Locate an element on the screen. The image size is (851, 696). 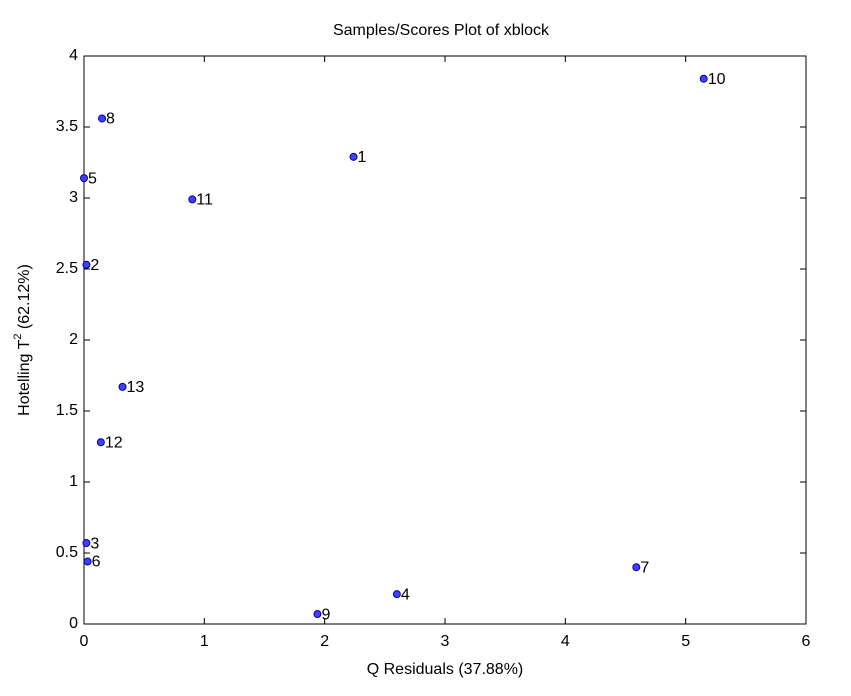
x-tick-label: 2 is located at coordinates (324, 641).